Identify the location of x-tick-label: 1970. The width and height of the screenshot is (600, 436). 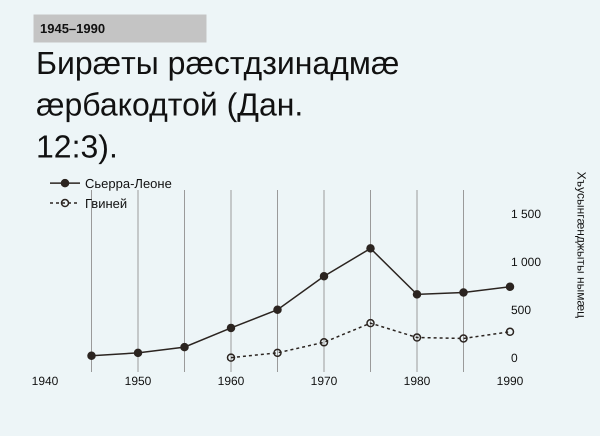
(324, 381).